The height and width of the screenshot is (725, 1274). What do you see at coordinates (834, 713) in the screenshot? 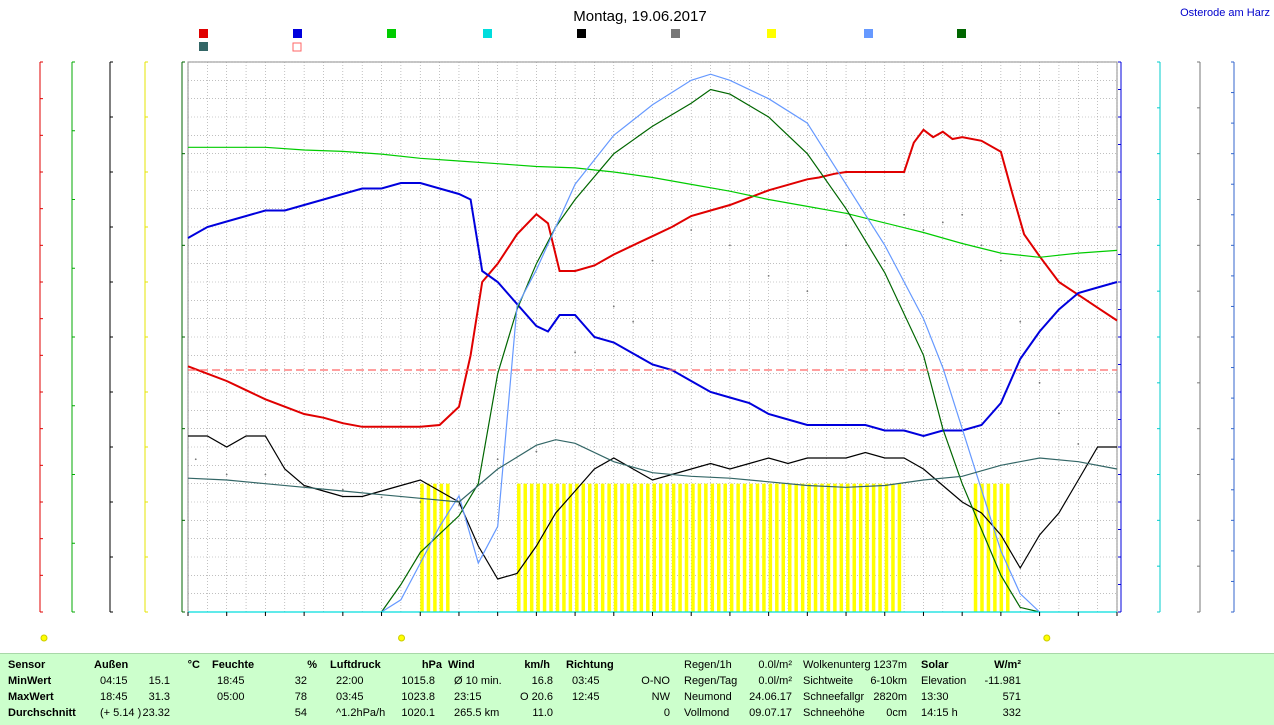
I see `table-cell-wolken: Schneehöhe` at bounding box center [834, 713].